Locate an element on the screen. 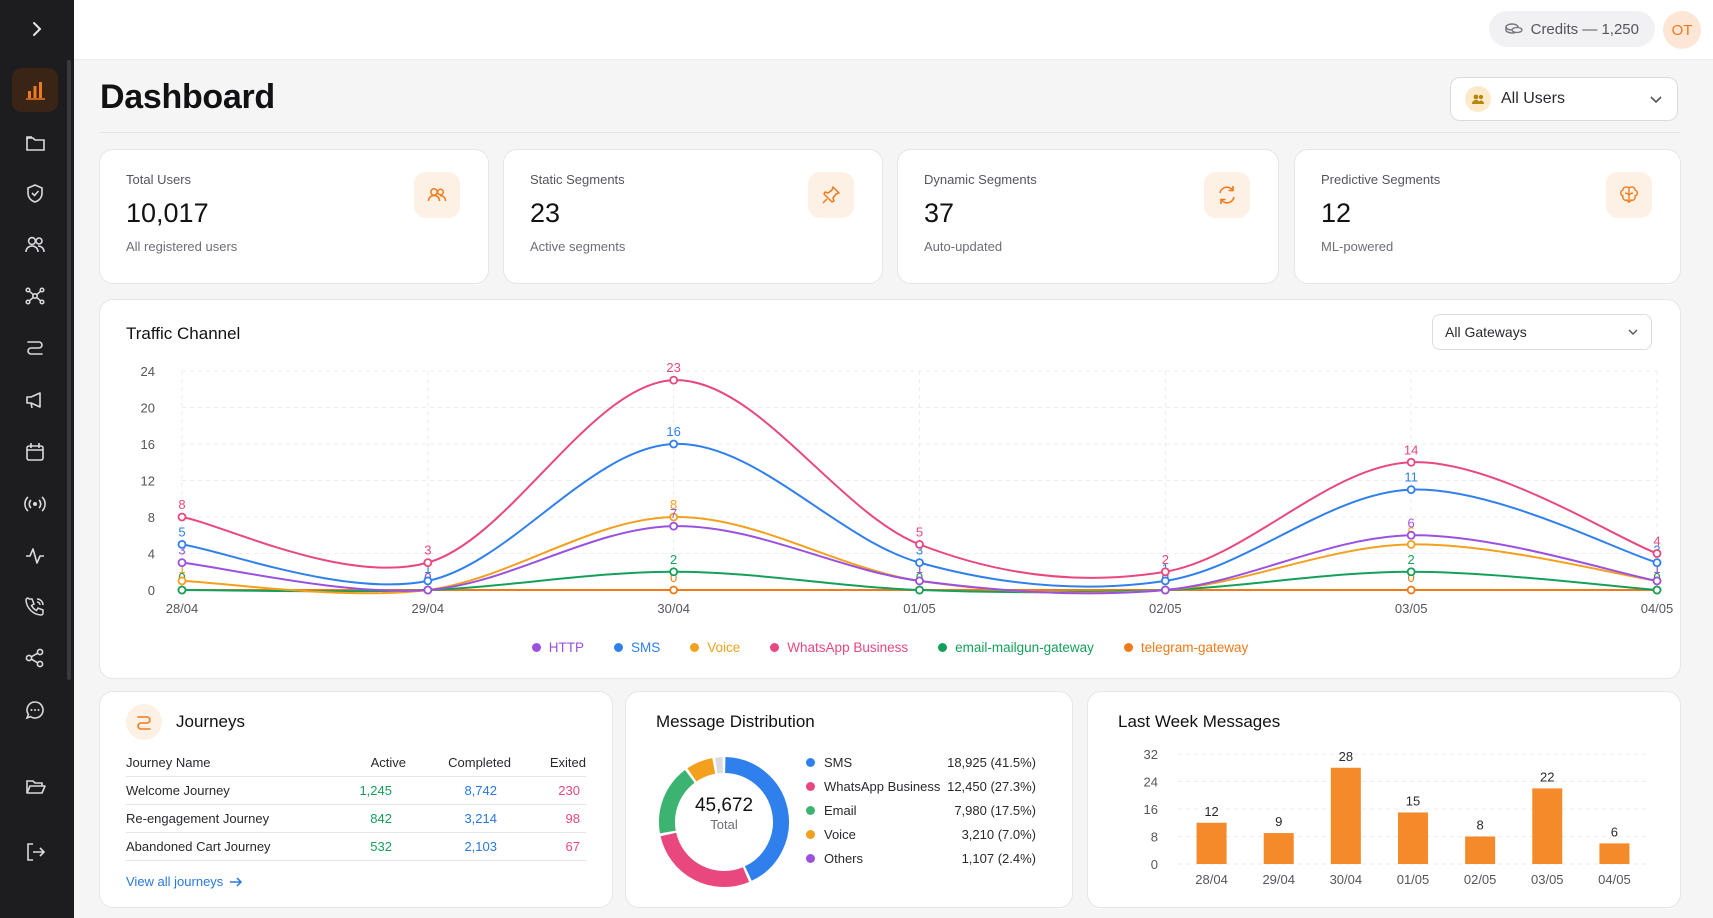 The height and width of the screenshot is (918, 1713). sidebar-item-broadcast is located at coordinates (35, 504).